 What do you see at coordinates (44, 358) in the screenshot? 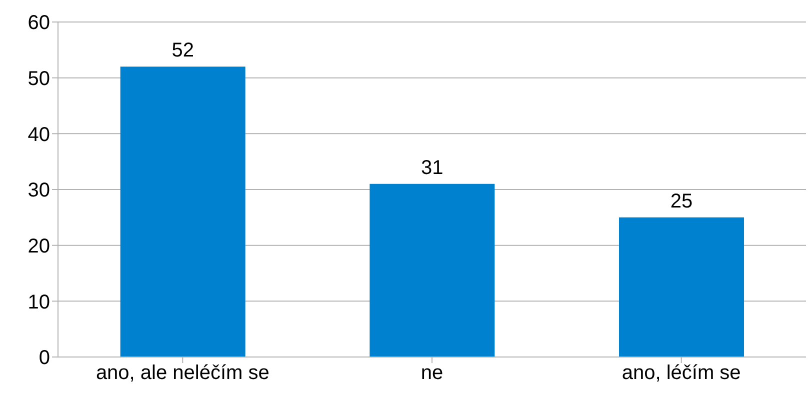
I see `y-tick-label: 0` at bounding box center [44, 358].